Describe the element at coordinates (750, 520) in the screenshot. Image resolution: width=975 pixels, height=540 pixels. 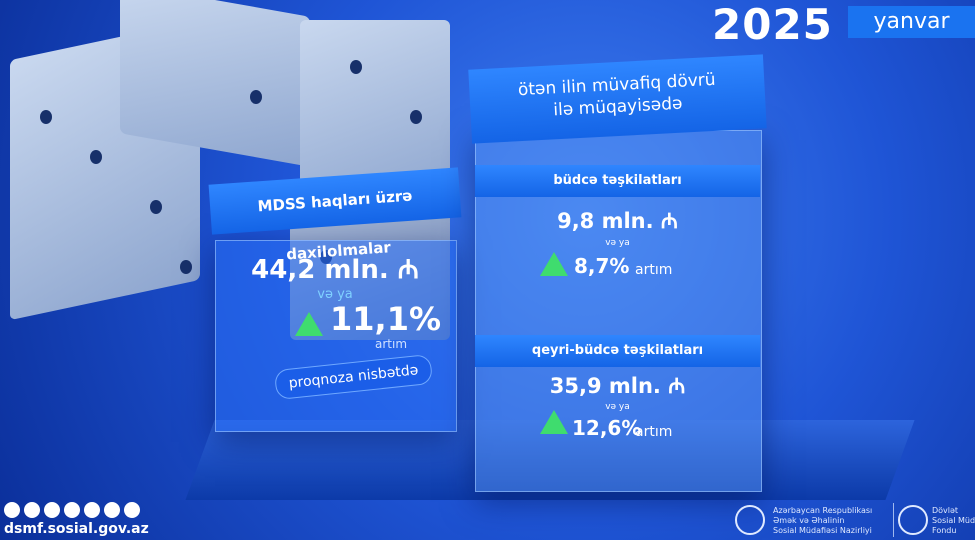
I see `ministry-logo` at that location.